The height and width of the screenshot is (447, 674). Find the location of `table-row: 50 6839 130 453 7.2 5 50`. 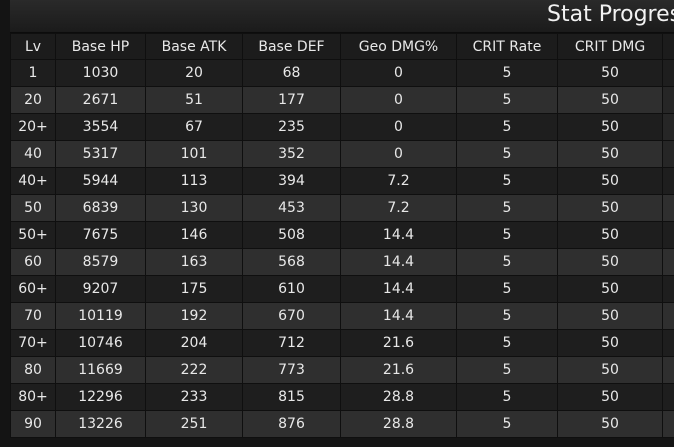

table-row: 50 6839 130 453 7.2 5 50 is located at coordinates (342, 208).